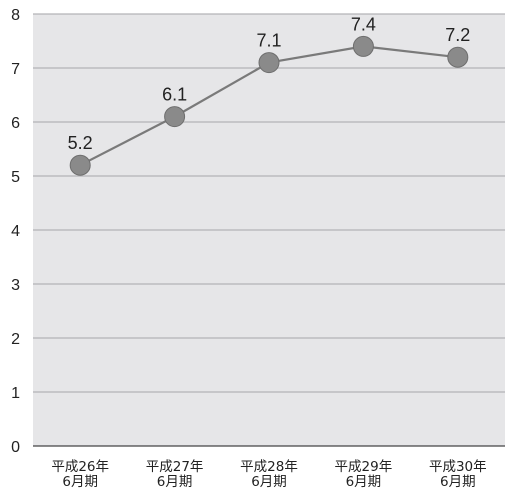 The width and height of the screenshot is (507, 490). Describe the element at coordinates (364, 467) in the screenshot. I see `x-tick-label-line: 平成29年` at that location.